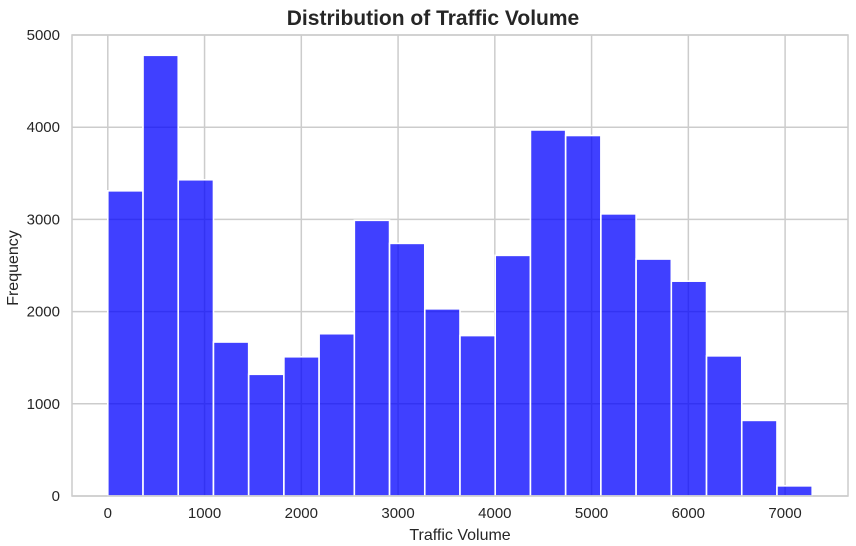 The image size is (856, 546). What do you see at coordinates (43, 127) in the screenshot?
I see `y-tick-label: 4000` at bounding box center [43, 127].